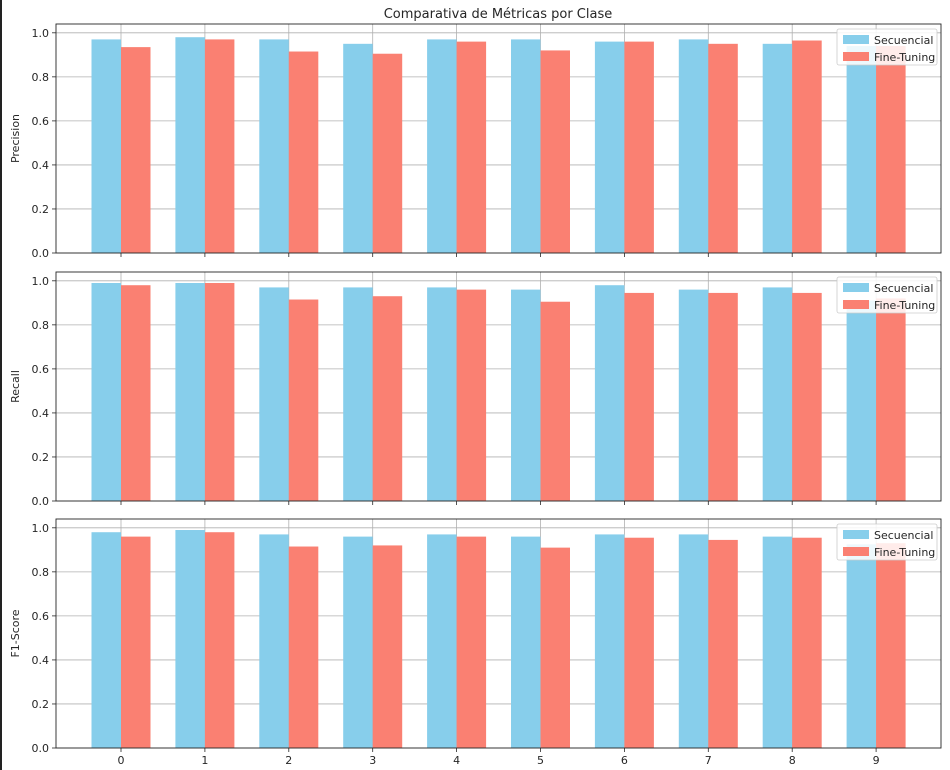  I want to click on x-tick-label: 3, so click(372, 760).